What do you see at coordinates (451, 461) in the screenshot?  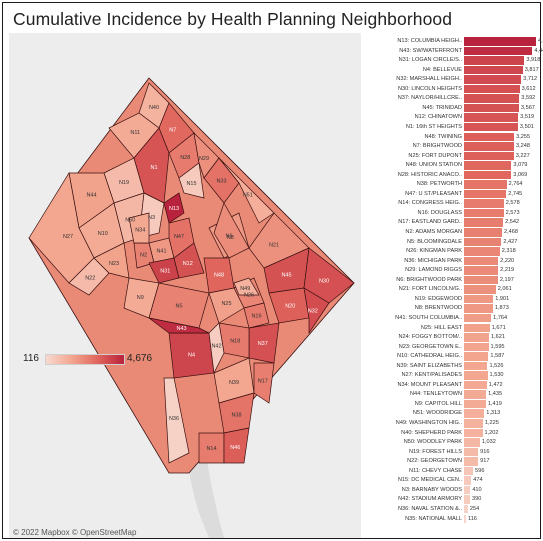 I see `bar-row: N22: GEORGETOWN 917` at bounding box center [451, 461].